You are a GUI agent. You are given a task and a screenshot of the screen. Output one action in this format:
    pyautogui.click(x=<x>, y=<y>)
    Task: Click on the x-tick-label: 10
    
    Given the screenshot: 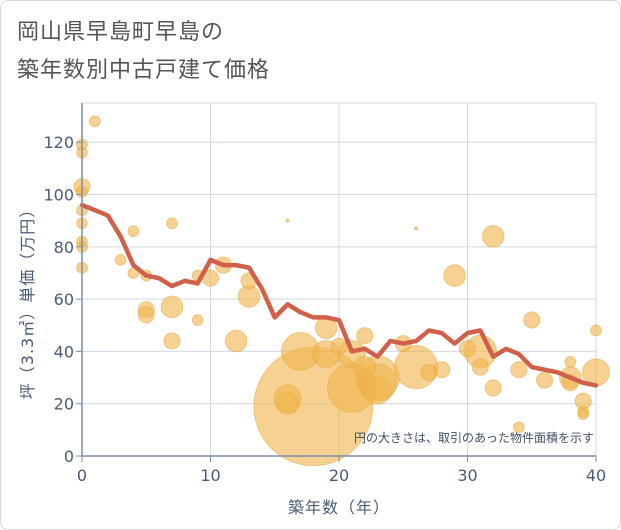 What is the action you would take?
    pyautogui.click(x=210, y=475)
    